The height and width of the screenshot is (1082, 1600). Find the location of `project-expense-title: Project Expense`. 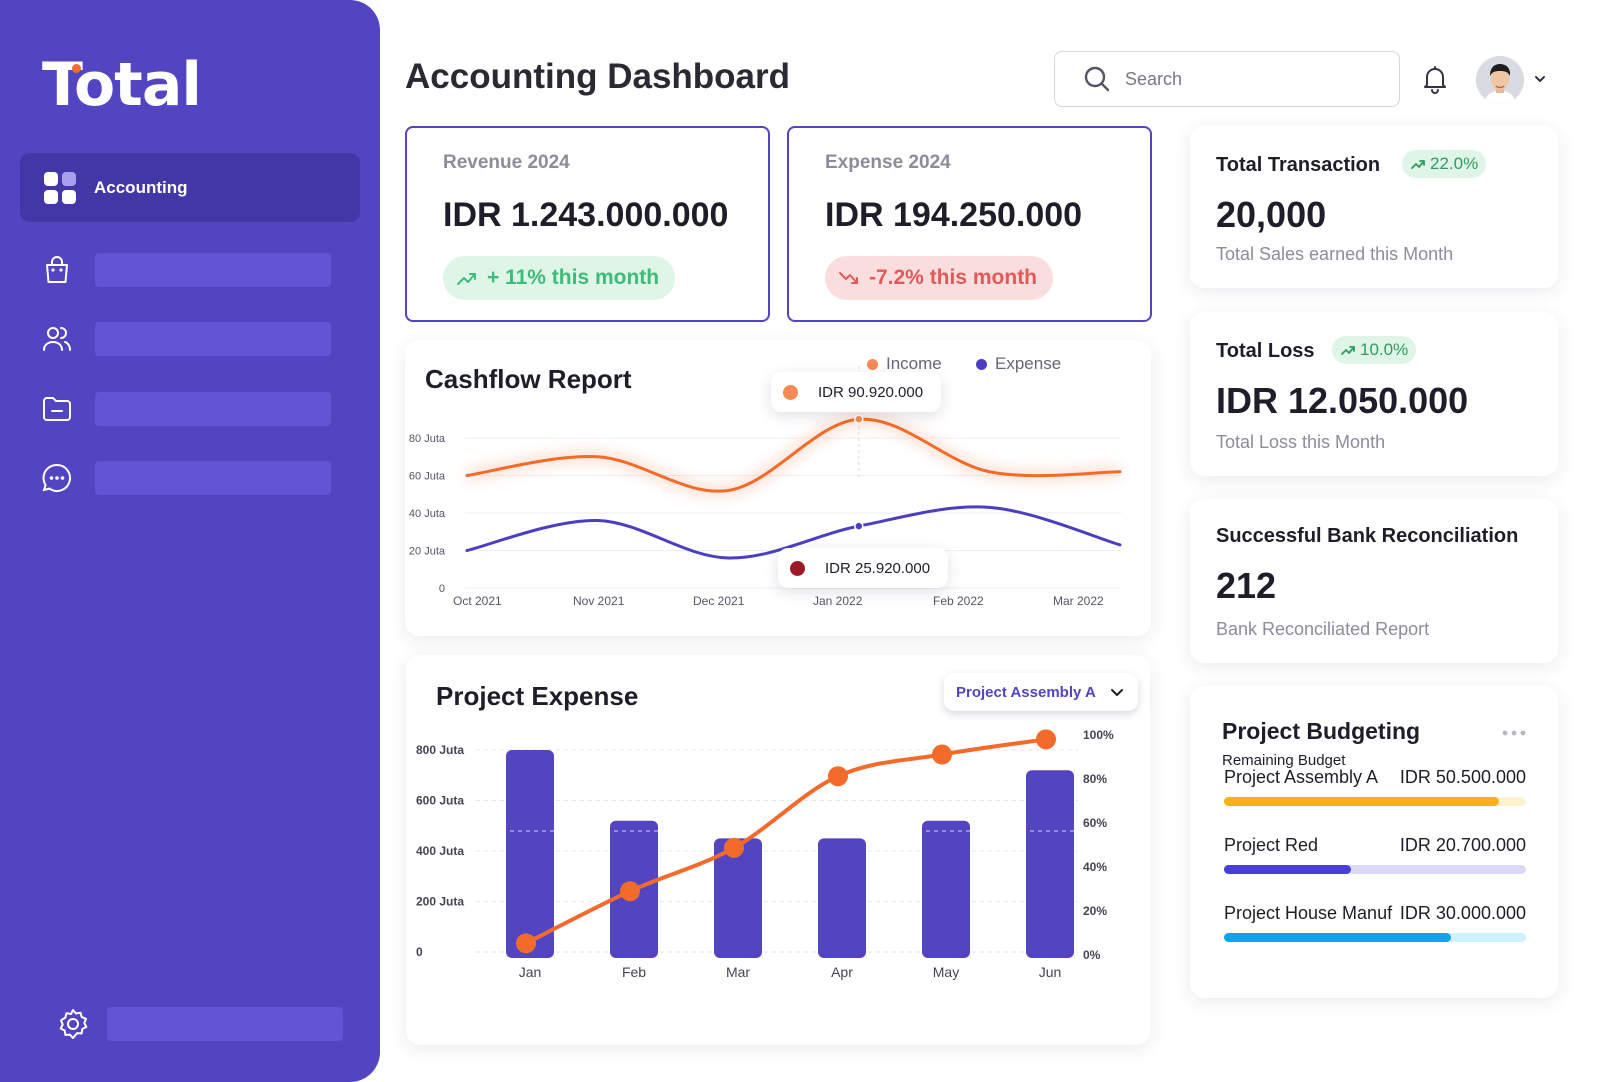

project-expense-title: Project Expense is located at coordinates (537, 696).